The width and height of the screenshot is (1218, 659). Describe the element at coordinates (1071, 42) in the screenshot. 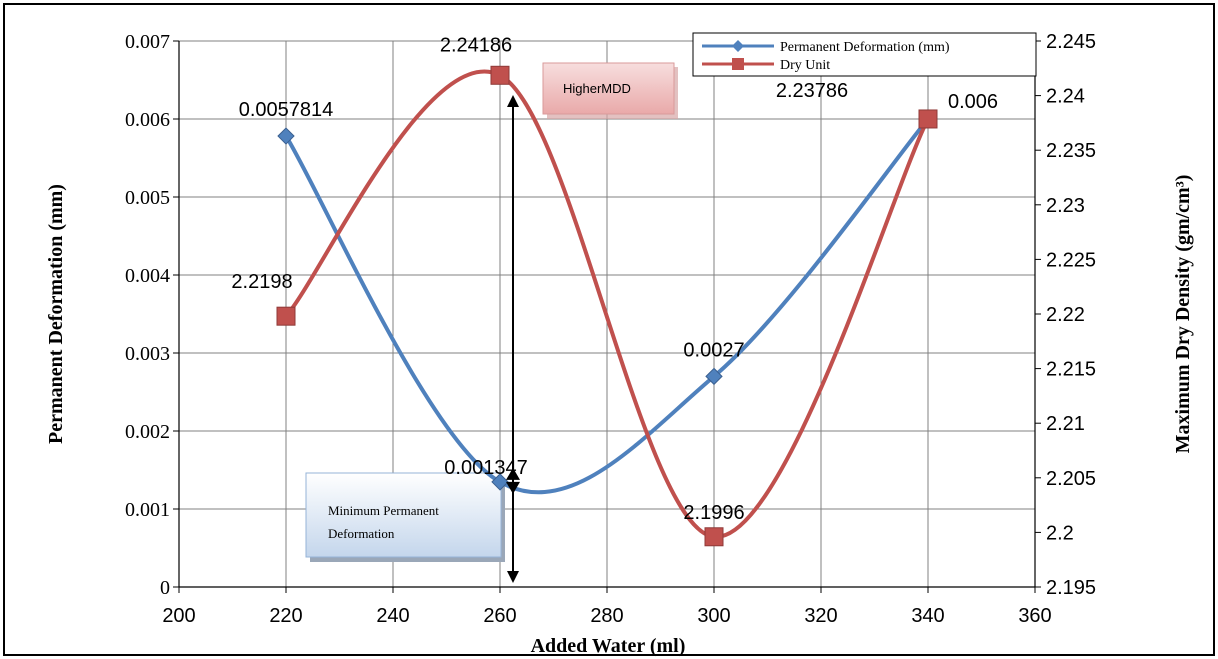

I see `y2-tick-label: 2.245` at that location.